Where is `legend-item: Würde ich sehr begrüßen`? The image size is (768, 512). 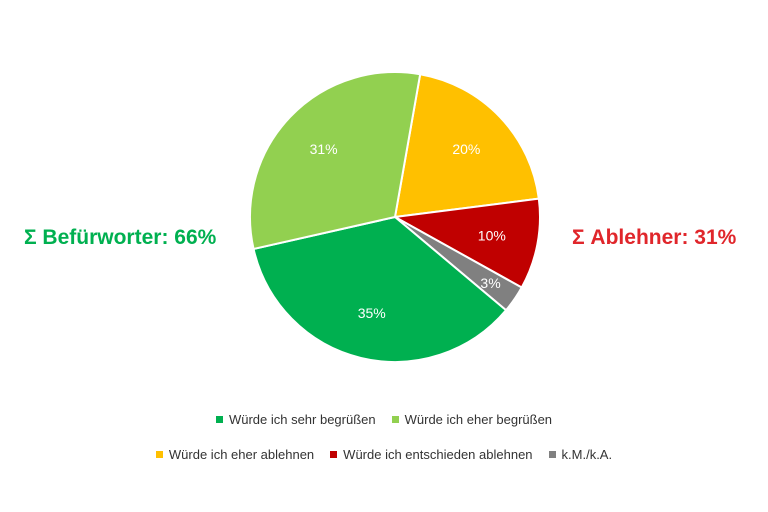 legend-item: Würde ich sehr begrüßen is located at coordinates (295, 419).